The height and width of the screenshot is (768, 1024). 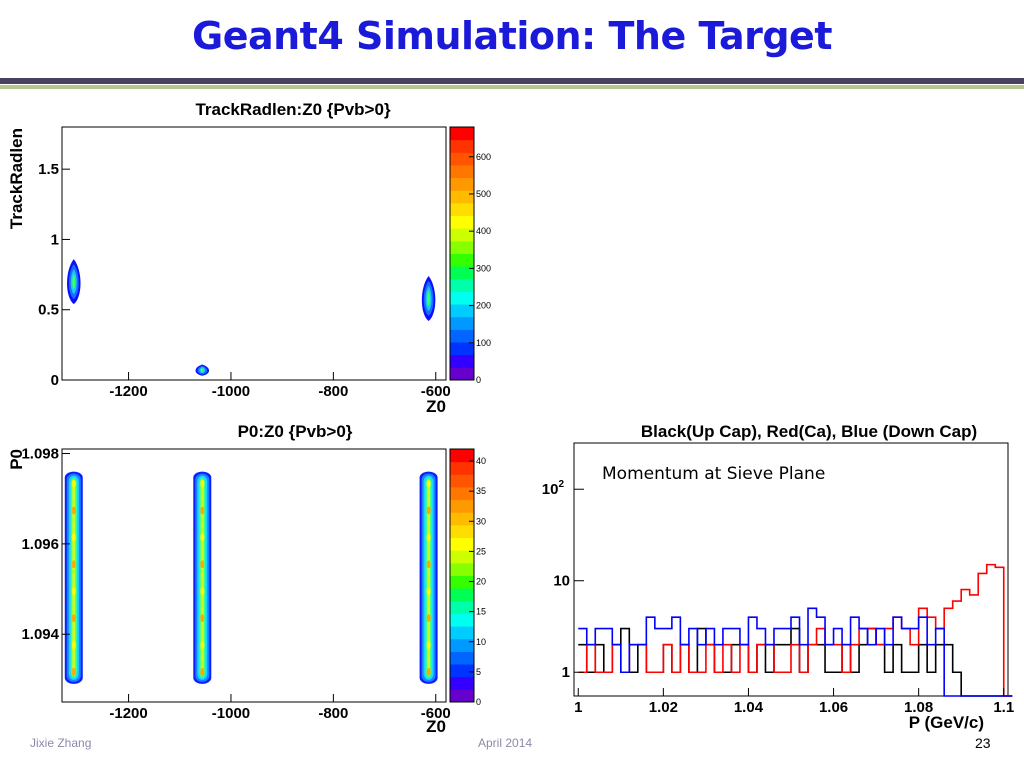 What do you see at coordinates (512, 36) in the screenshot?
I see `slide-title: Geant4 Simulation: The Target` at bounding box center [512, 36].